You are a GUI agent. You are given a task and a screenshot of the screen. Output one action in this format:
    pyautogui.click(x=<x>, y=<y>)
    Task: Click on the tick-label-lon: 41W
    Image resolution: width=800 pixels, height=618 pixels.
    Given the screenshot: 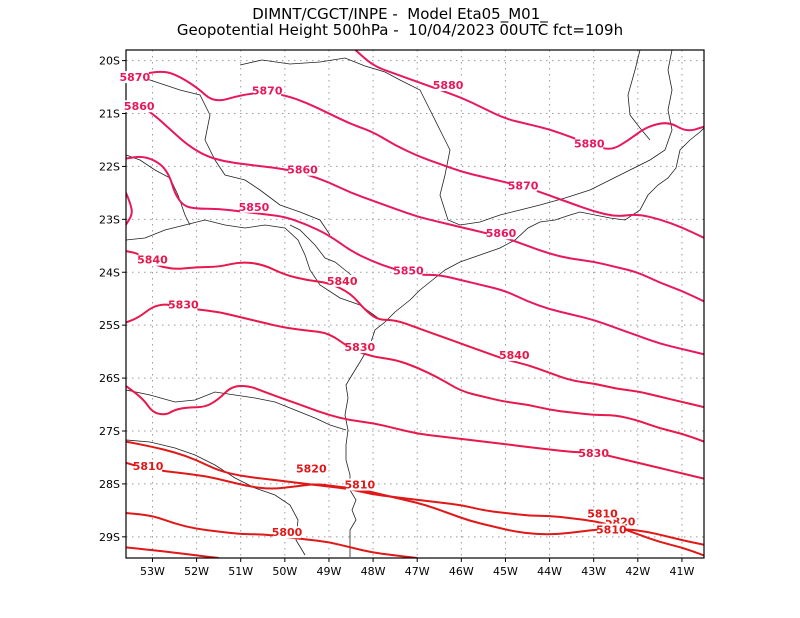 What is the action you would take?
    pyautogui.click(x=682, y=571)
    